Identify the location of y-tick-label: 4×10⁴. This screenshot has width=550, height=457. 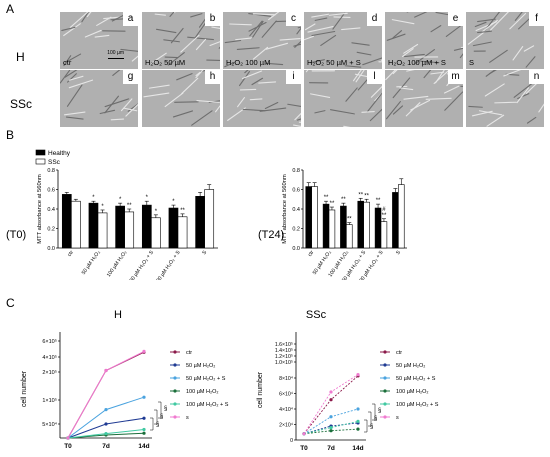
(286, 410).